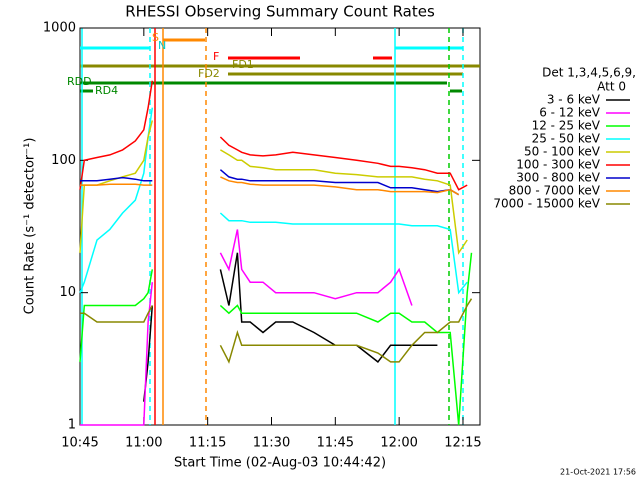 Image resolution: width=640 pixels, height=480 pixels. Describe the element at coordinates (59, 28) in the screenshot. I see `y-tick-label: 1000` at that location.